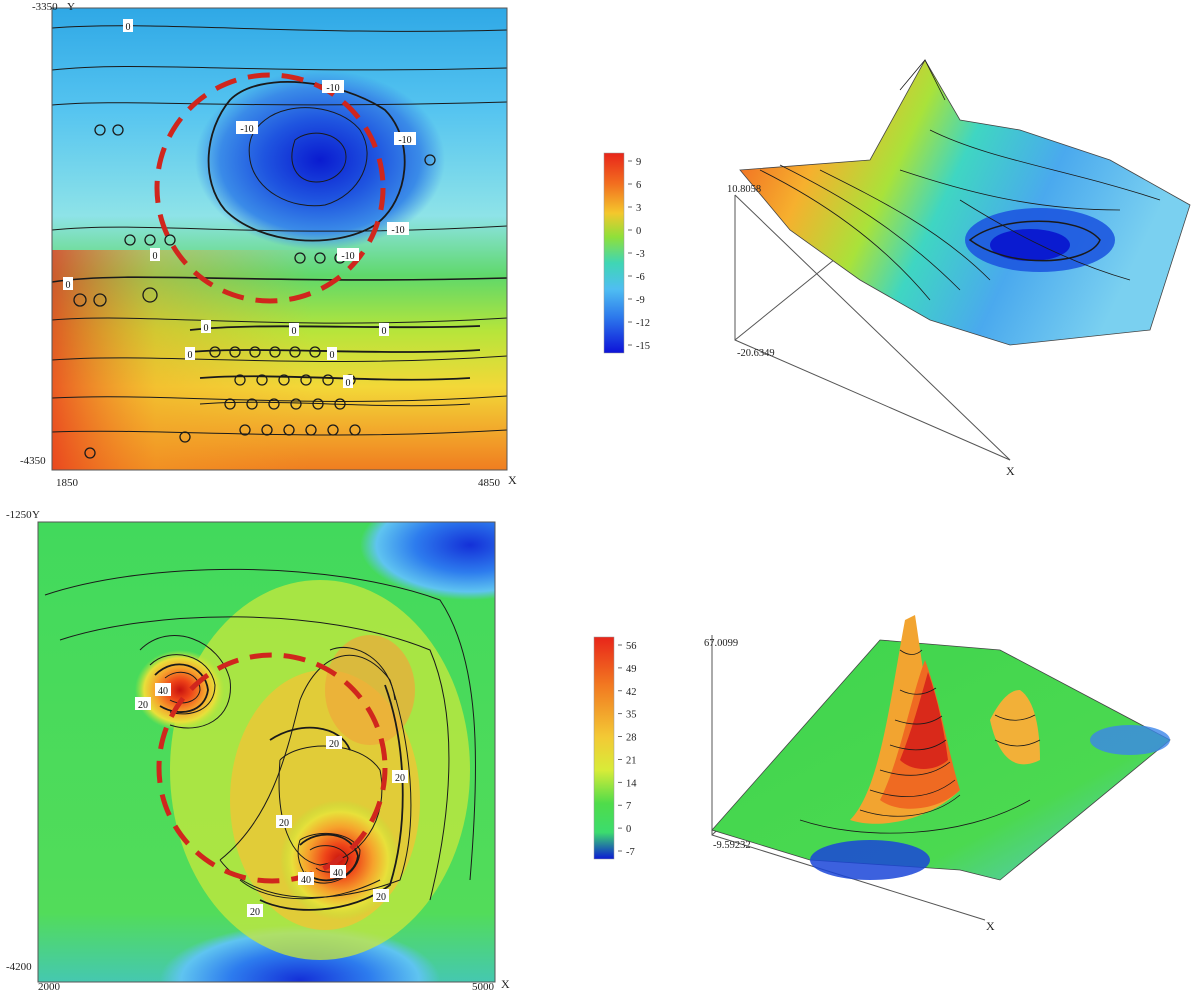 This screenshot has width=1196, height=995. What do you see at coordinates (71, 7) in the screenshot?
I see `top-y-axis-label: Y` at bounding box center [71, 7].